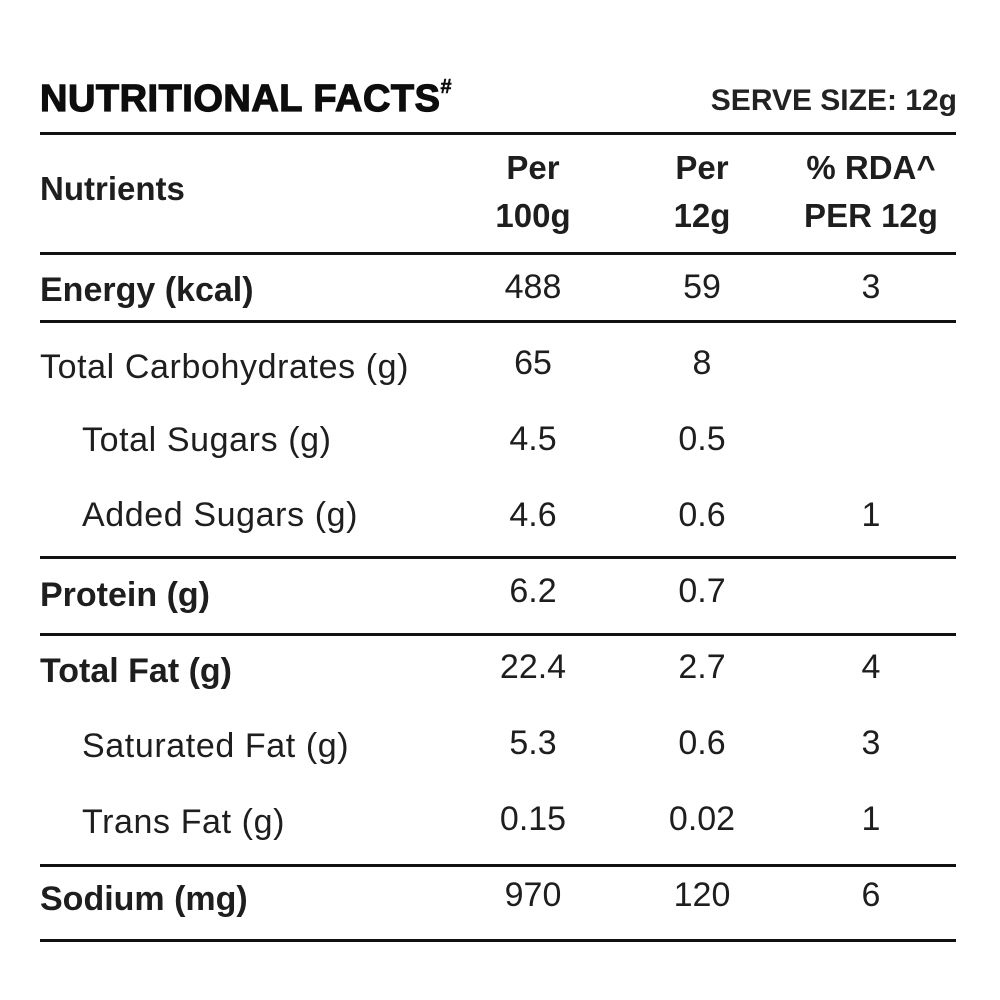  What do you see at coordinates (702, 363) in the screenshot?
I see `row-per-12g: 8` at bounding box center [702, 363].